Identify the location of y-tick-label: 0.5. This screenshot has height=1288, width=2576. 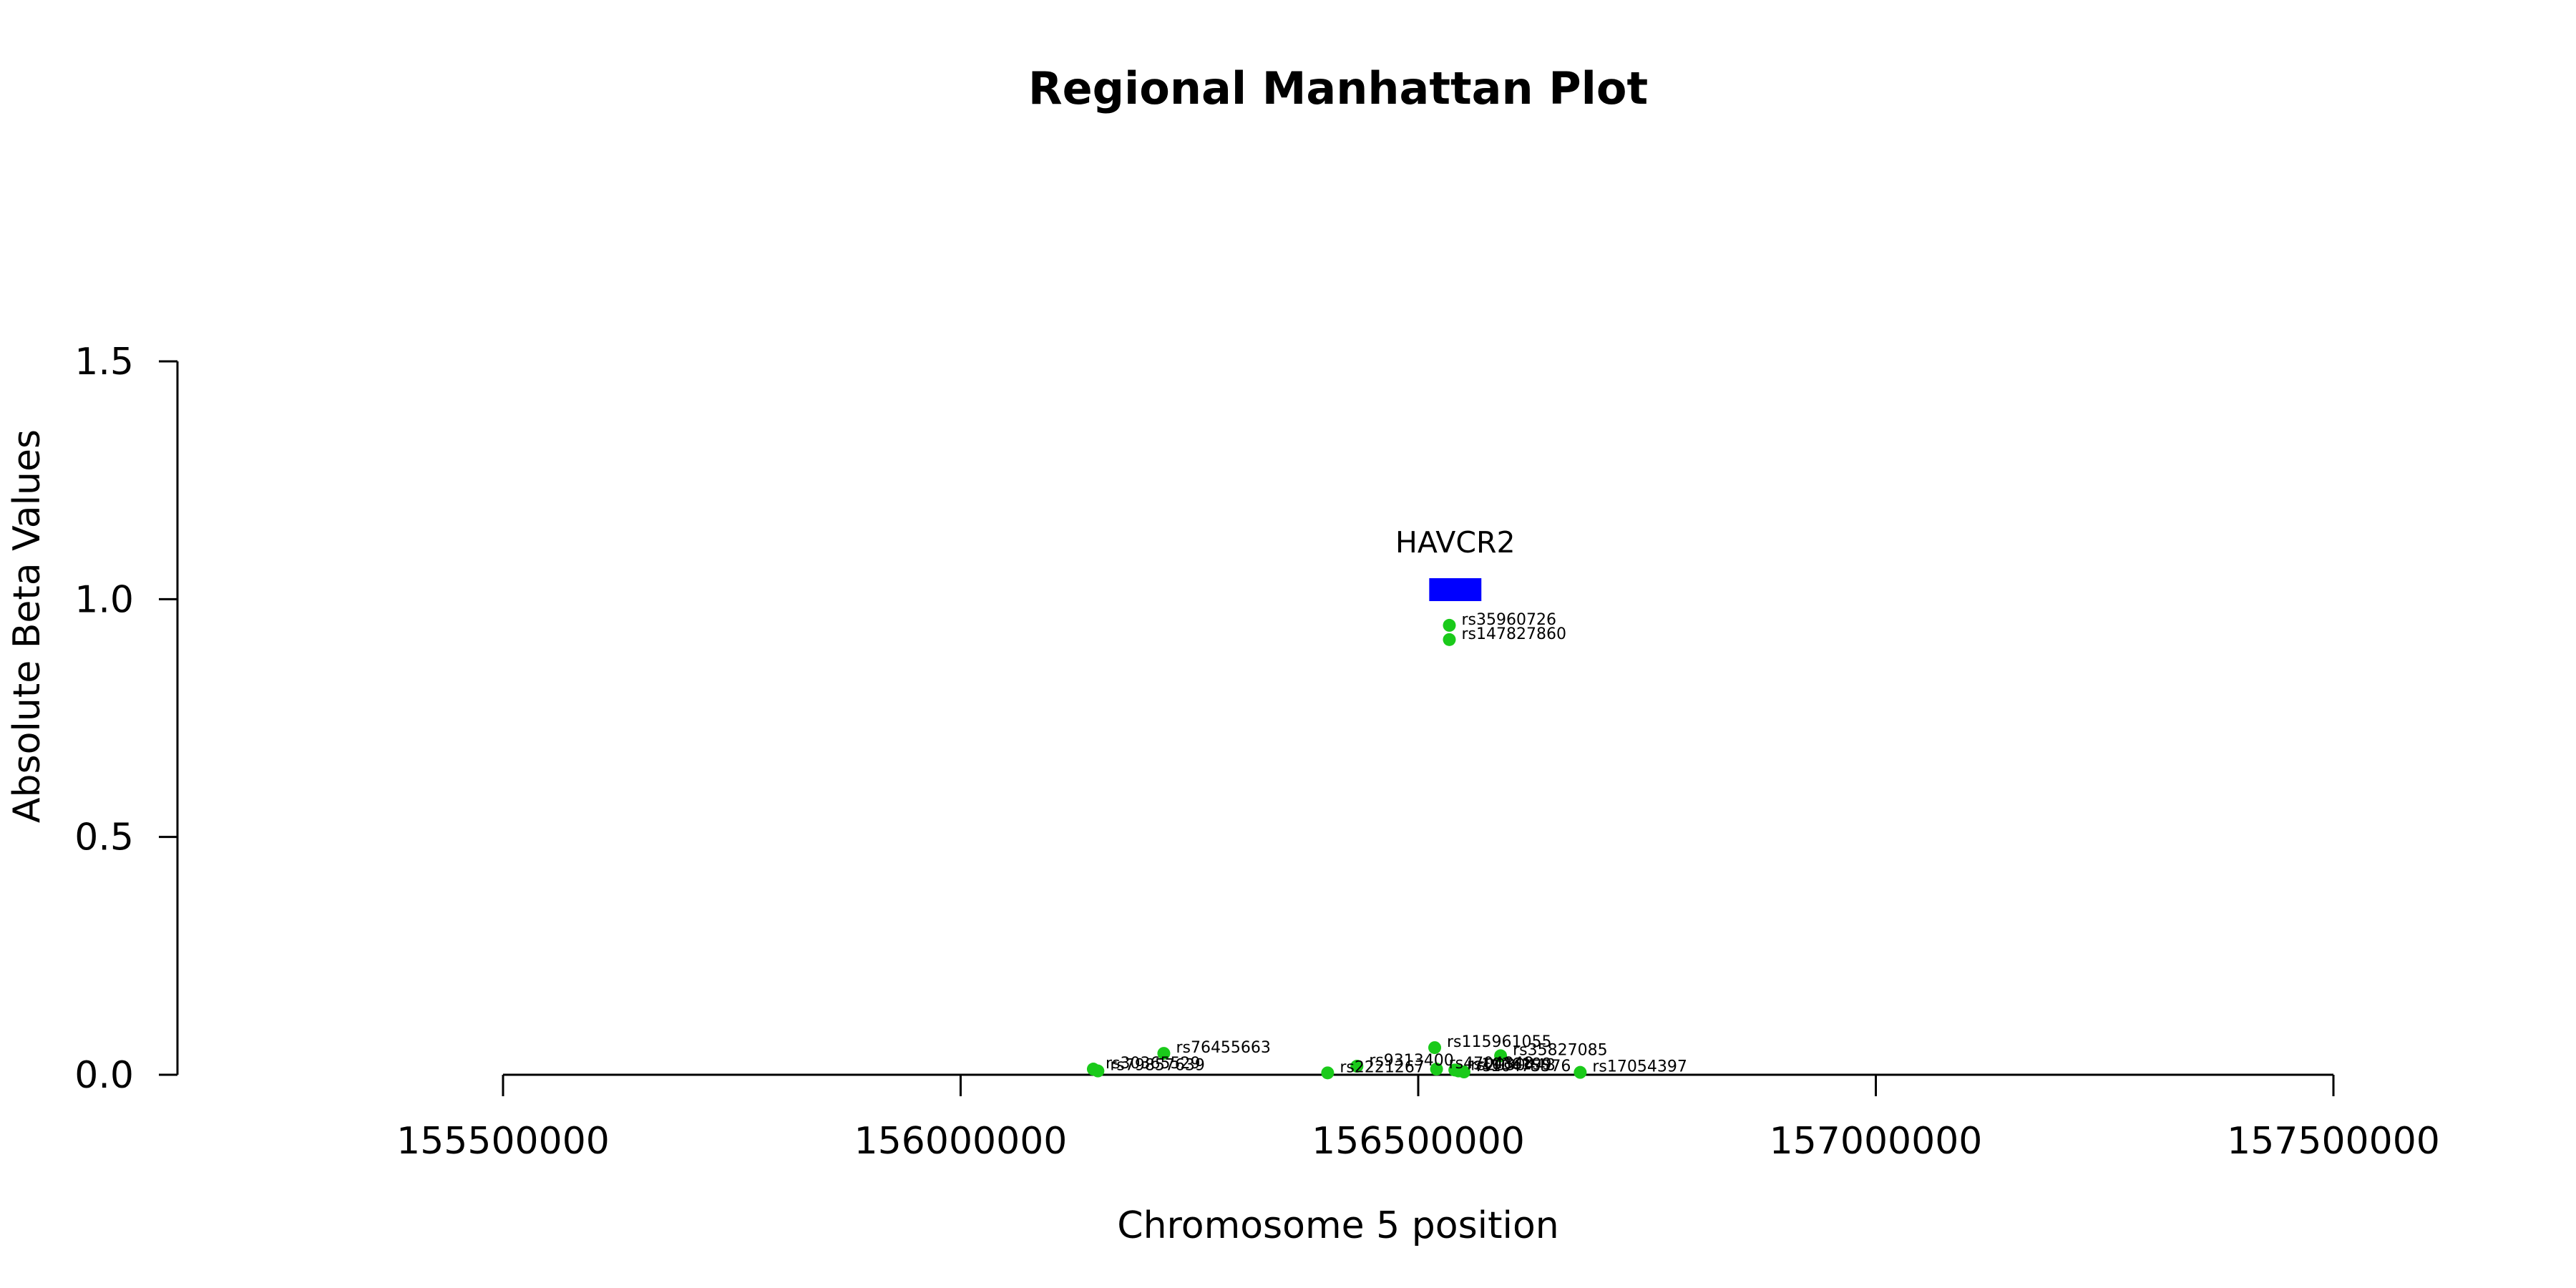
(104, 837).